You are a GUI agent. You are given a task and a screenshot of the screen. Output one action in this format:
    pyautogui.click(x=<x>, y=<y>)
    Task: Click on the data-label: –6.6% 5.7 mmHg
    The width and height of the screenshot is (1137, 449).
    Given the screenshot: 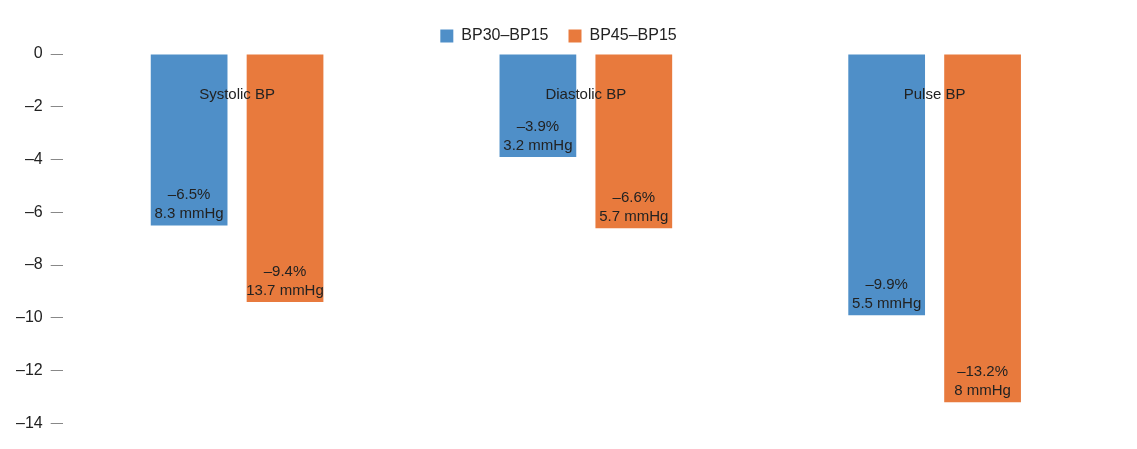 What is the action you would take?
    pyautogui.click(x=634, y=205)
    